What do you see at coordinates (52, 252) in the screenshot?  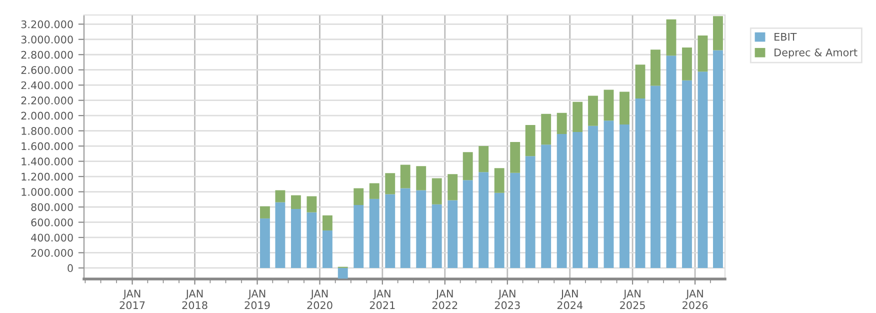 I see `y-tick-label: 200.000` at bounding box center [52, 252].